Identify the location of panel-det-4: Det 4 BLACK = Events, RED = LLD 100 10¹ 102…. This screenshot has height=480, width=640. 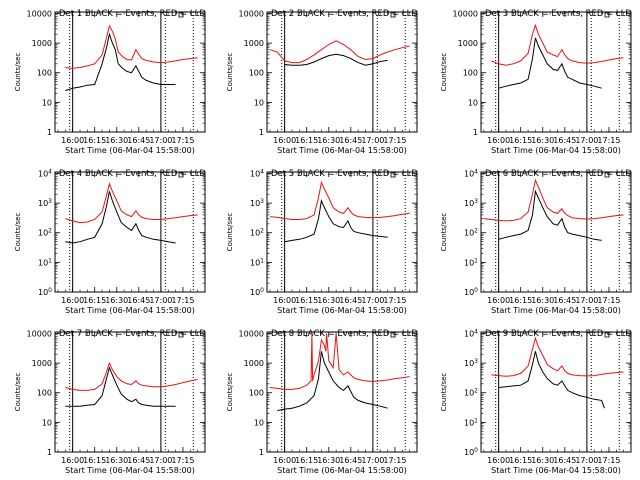
(110, 241).